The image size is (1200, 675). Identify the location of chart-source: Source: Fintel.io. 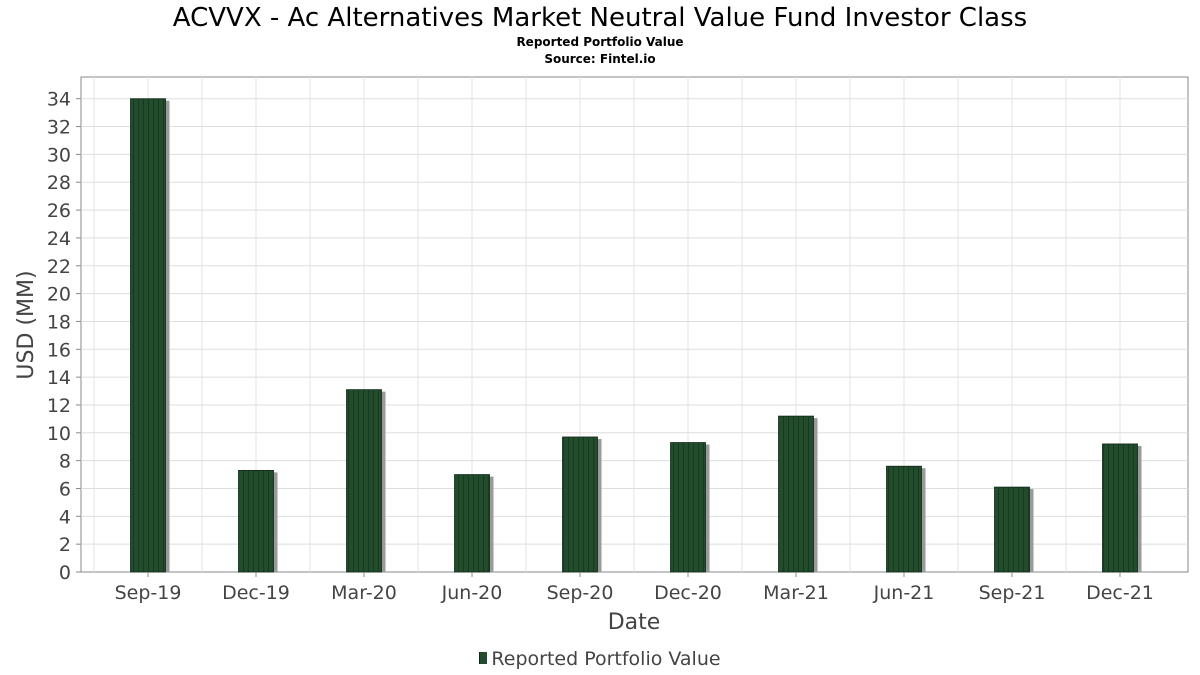
(600, 59).